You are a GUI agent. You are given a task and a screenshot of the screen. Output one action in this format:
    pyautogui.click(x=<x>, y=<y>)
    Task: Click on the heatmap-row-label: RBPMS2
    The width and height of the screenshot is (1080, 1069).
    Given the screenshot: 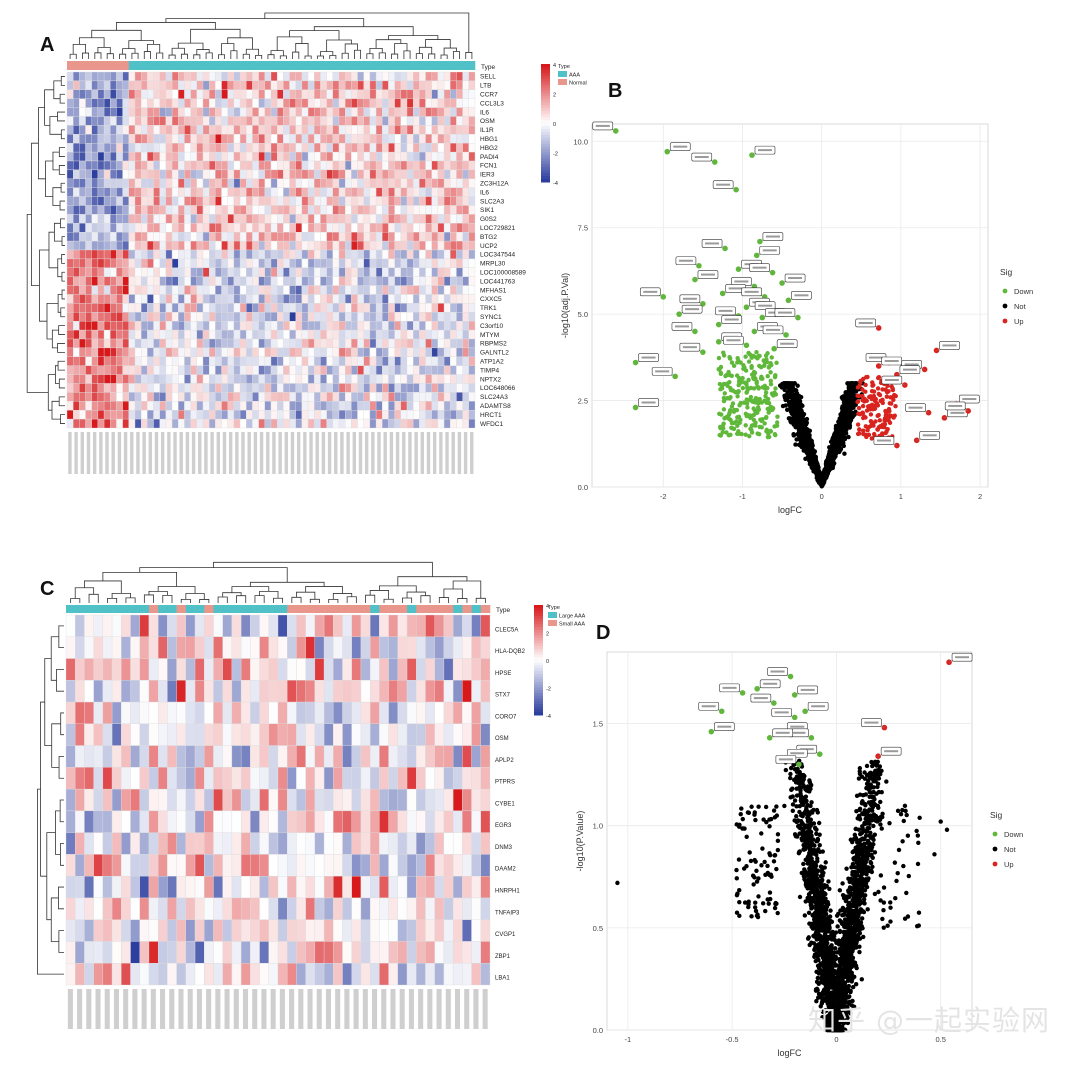 What is the action you would take?
    pyautogui.click(x=493, y=344)
    